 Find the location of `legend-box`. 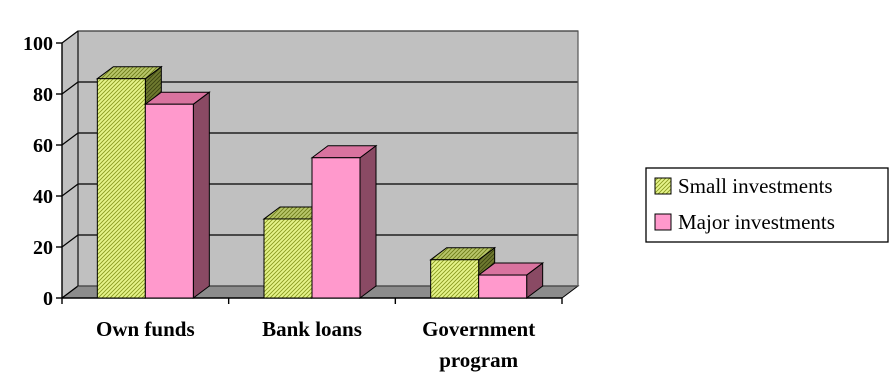

legend-box is located at coordinates (767, 205).